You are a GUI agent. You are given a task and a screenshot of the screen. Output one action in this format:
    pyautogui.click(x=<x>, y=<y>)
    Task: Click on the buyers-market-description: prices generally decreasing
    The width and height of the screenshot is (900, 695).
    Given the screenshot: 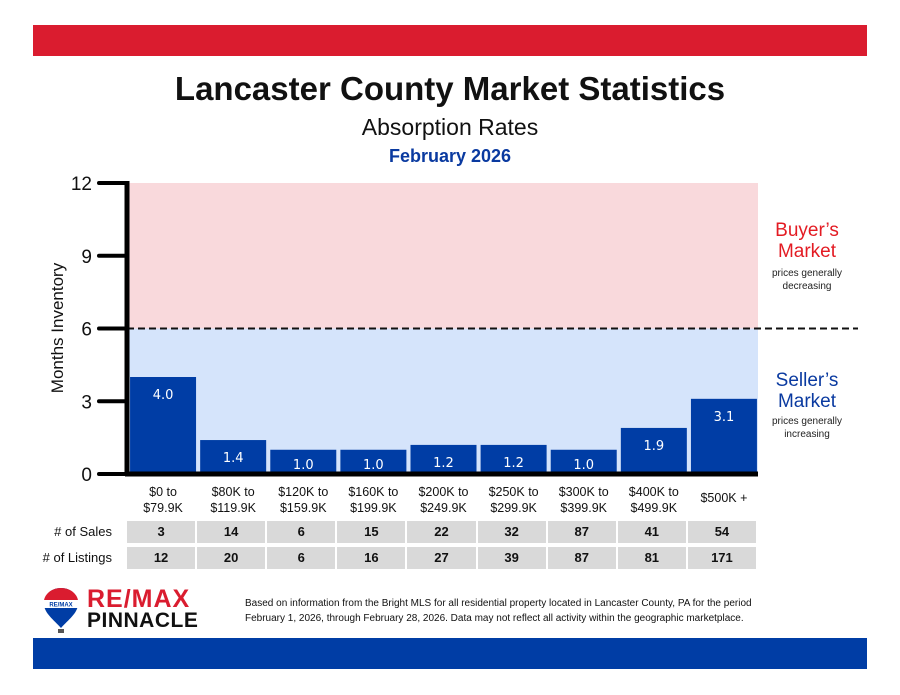 What is the action you would take?
    pyautogui.click(x=807, y=280)
    